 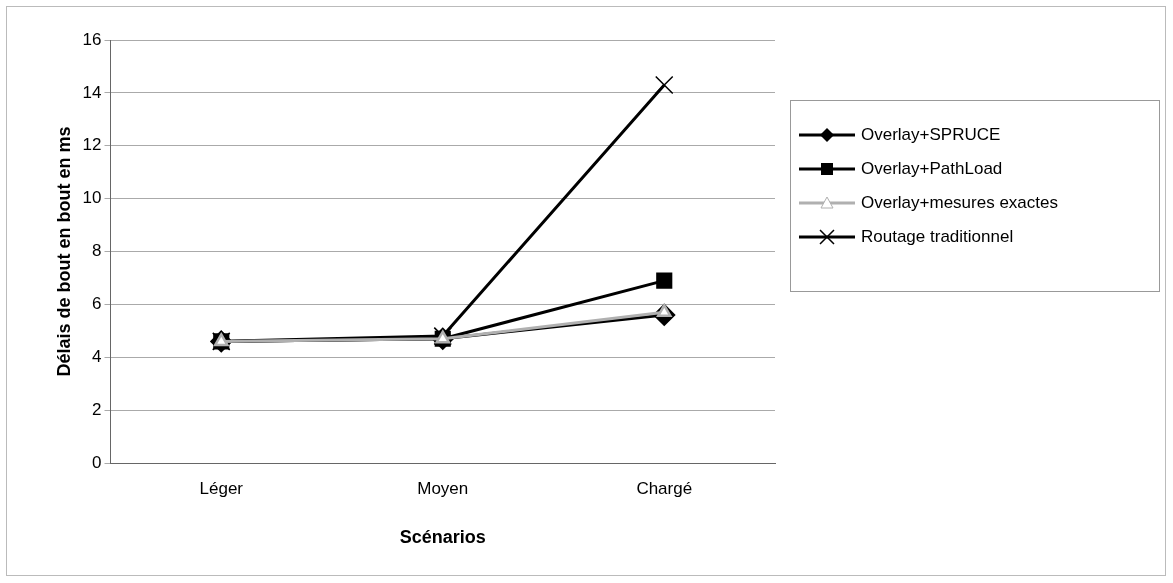 What do you see at coordinates (97, 356) in the screenshot?
I see `y-tick-label: 4` at bounding box center [97, 356].